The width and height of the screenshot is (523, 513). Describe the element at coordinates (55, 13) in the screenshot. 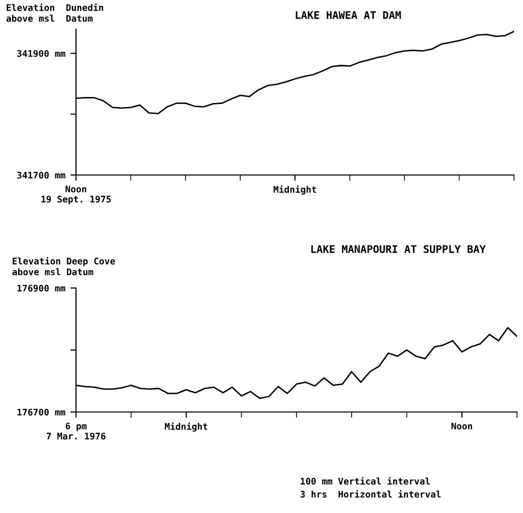

I see `y-axis-title: Elevation Dunedin above msl Datum` at that location.